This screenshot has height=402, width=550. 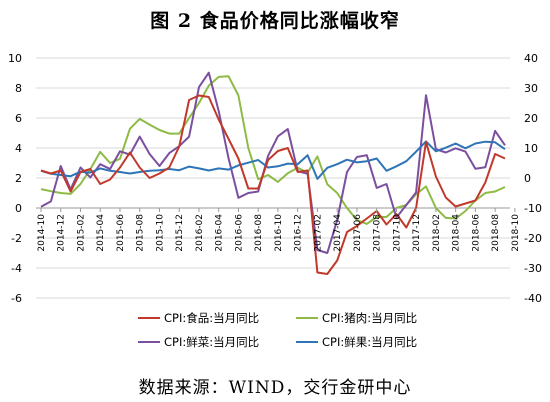 What do you see at coordinates (149, 318) in the screenshot?
I see `legend-swatch-food` at bounding box center [149, 318].